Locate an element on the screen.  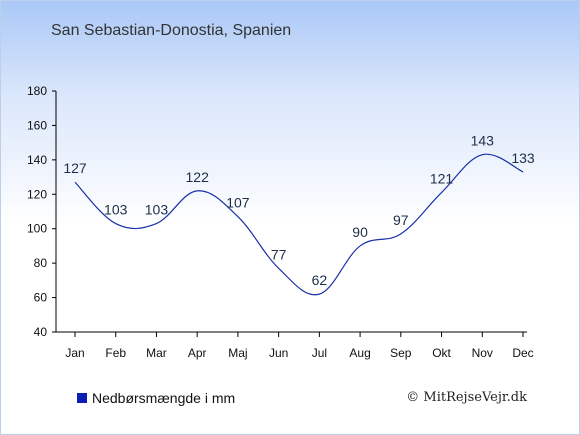
legend-swatch is located at coordinates (82, 398).